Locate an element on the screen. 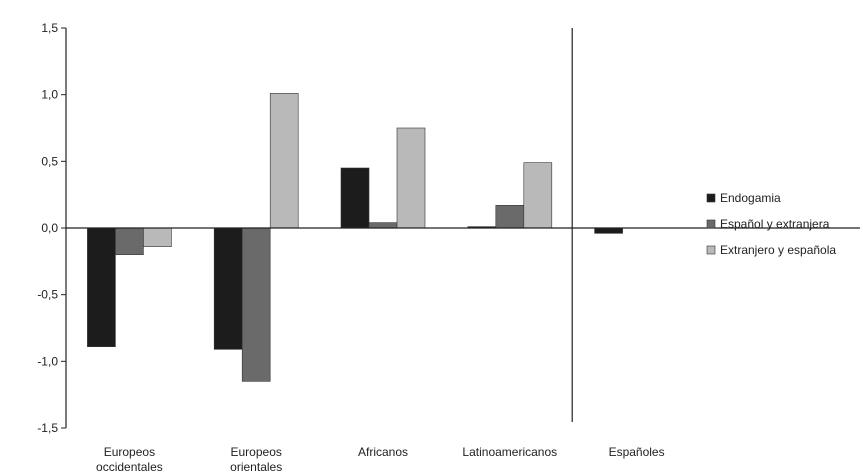 This screenshot has height=476, width=863. bar-extranjero-y-española-3 is located at coordinates (538, 195).